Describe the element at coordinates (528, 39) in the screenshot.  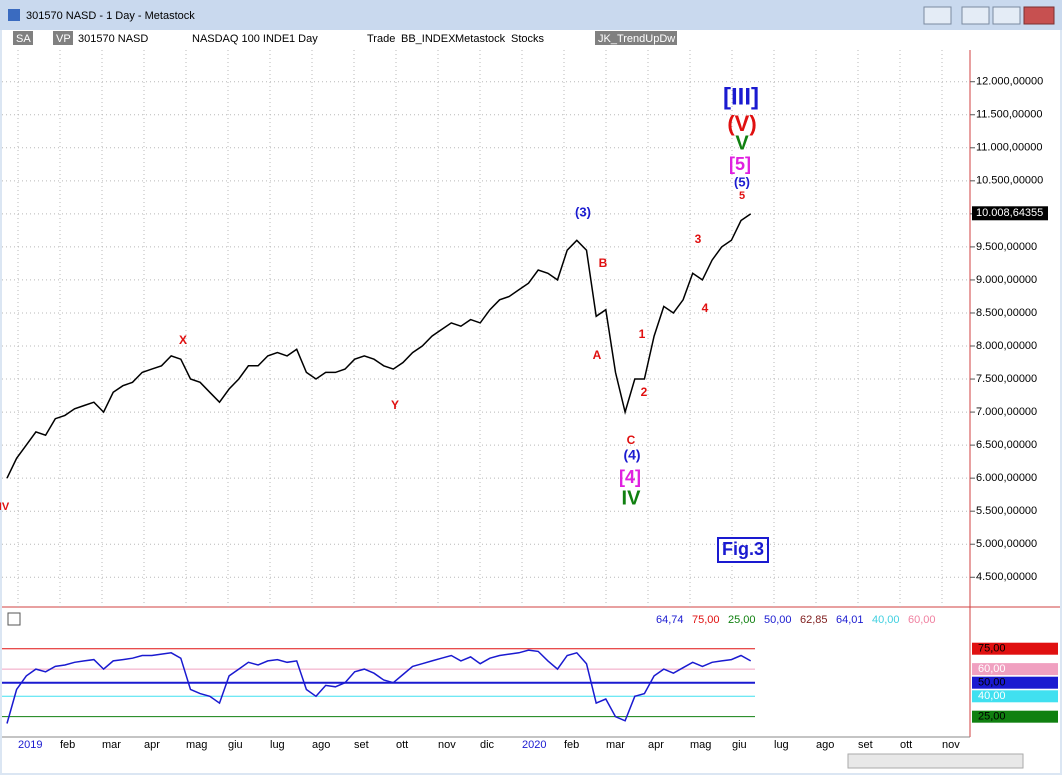
I see `toolbar-item: Stocks` at that location.